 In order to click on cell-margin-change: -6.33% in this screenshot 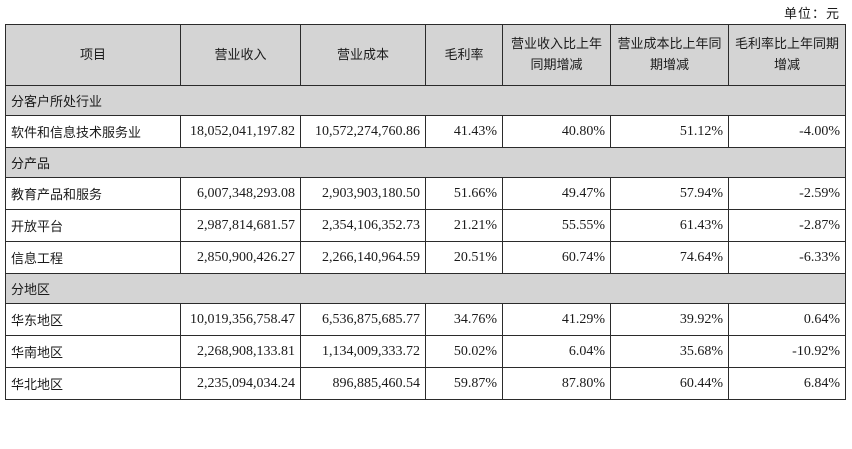, I will do `click(787, 257)`.